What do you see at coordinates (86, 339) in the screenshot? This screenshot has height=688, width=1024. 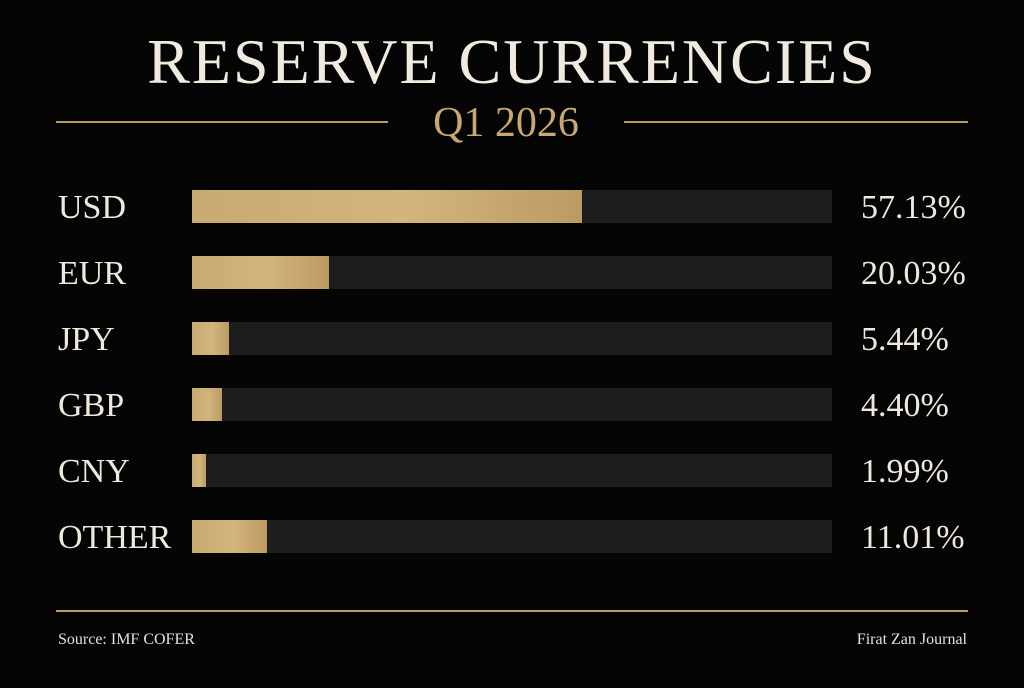 I see `category-label-jpy: JPY` at bounding box center [86, 339].